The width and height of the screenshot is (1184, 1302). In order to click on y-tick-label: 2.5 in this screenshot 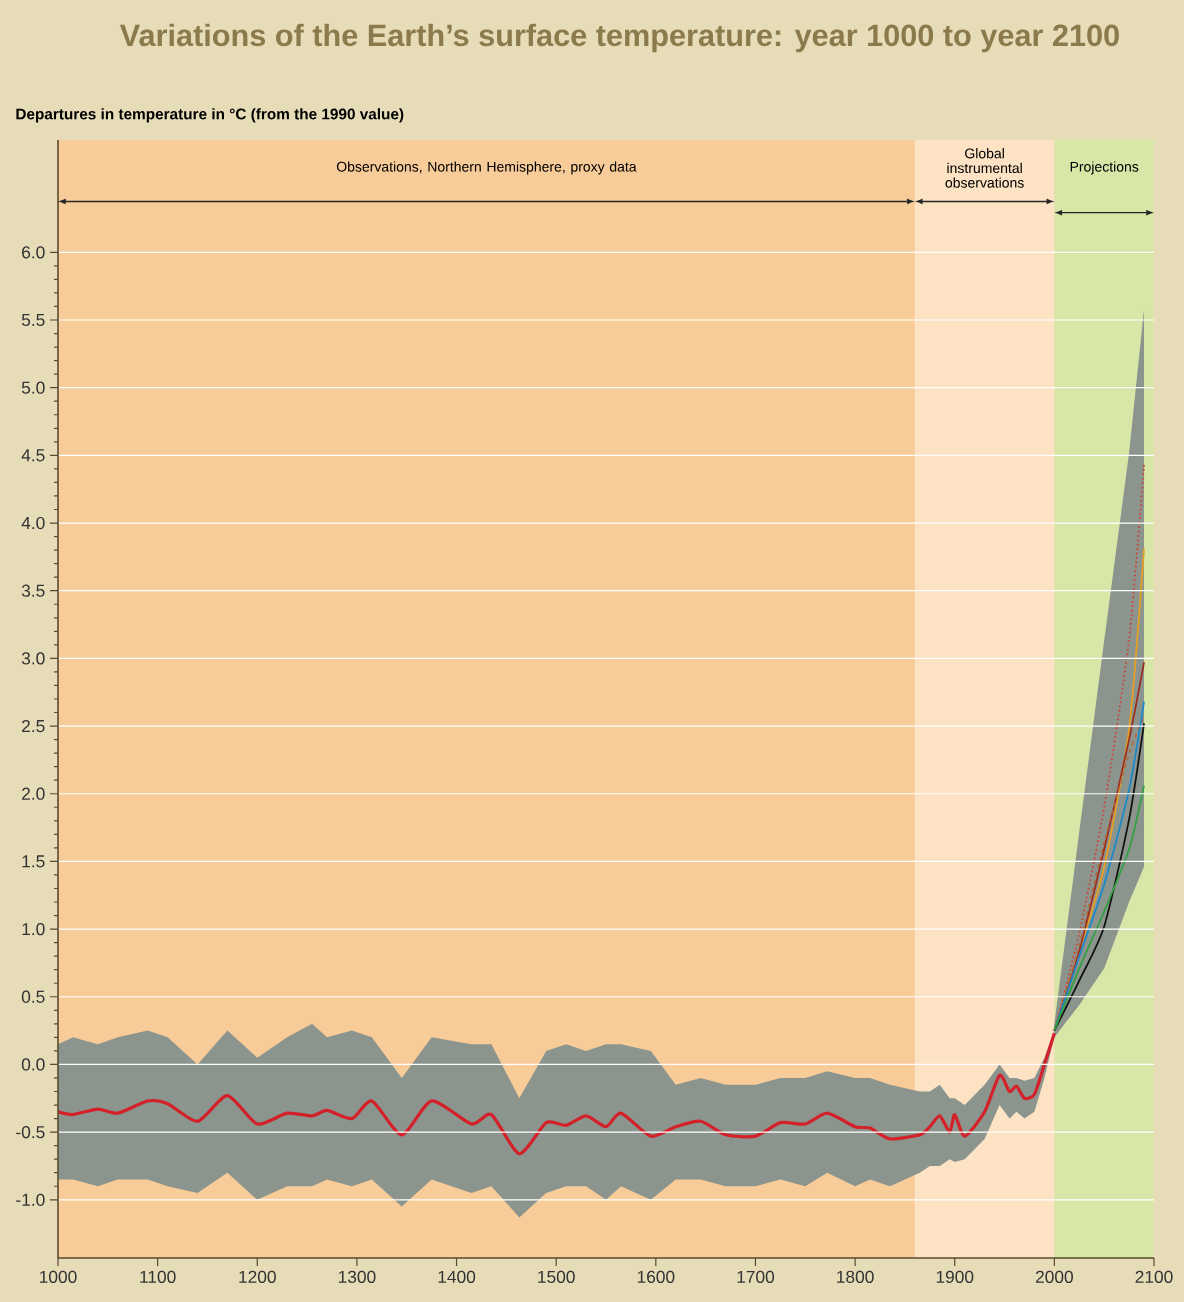, I will do `click(33, 726)`.